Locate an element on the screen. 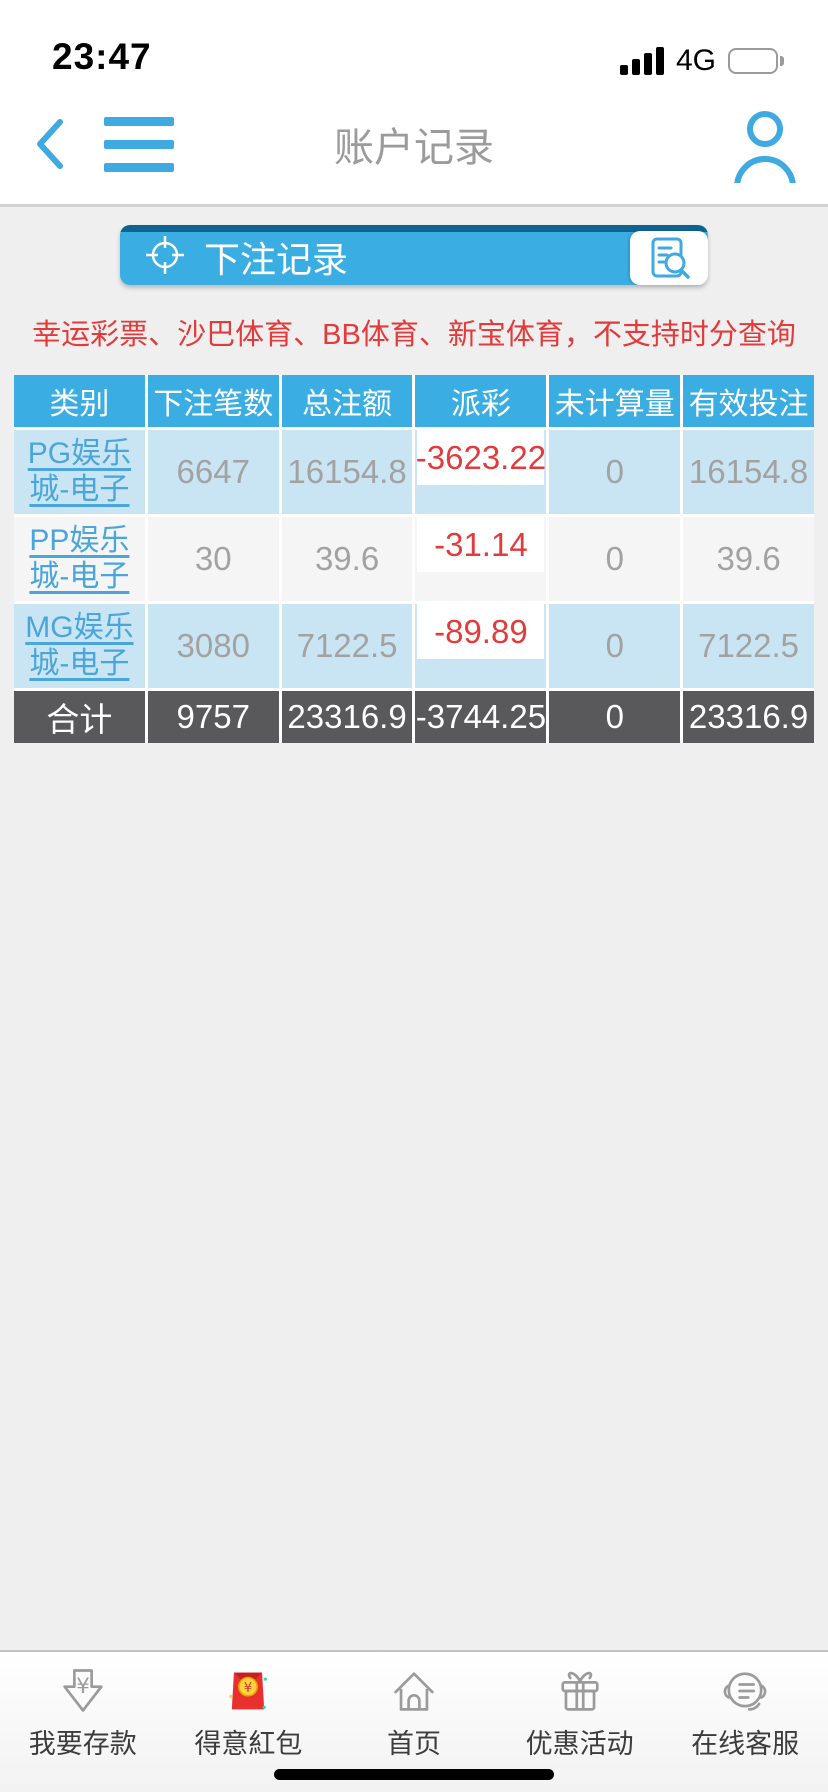  top-region: 23:47 4G 账户记录 is located at coordinates (414, 103).